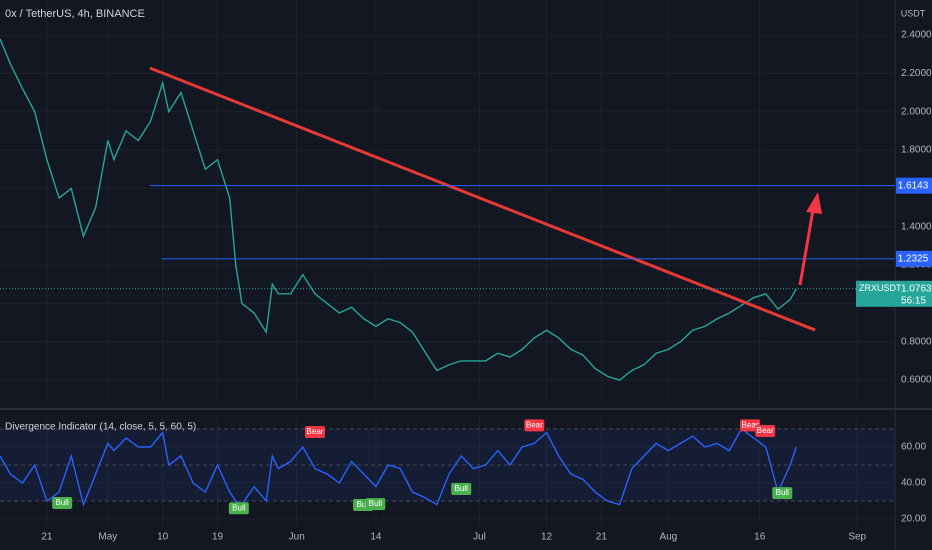 The image size is (932, 550). Describe the element at coordinates (916, 288) in the screenshot. I see `last-price-label: 1.0763` at that location.